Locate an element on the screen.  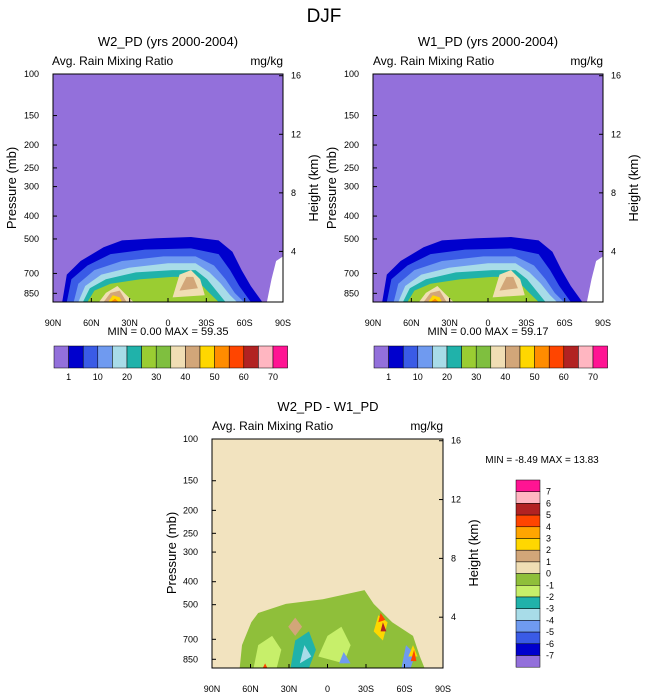
colorbar-label: 10 is located at coordinates (98, 377).